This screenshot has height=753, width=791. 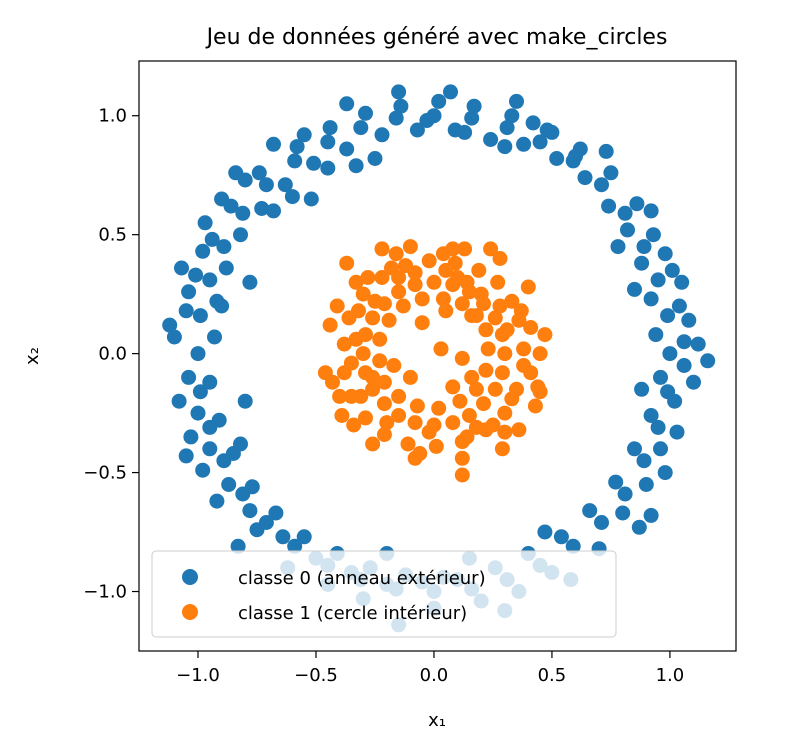 I want to click on y-axis-label: x₂, so click(x=32, y=356).